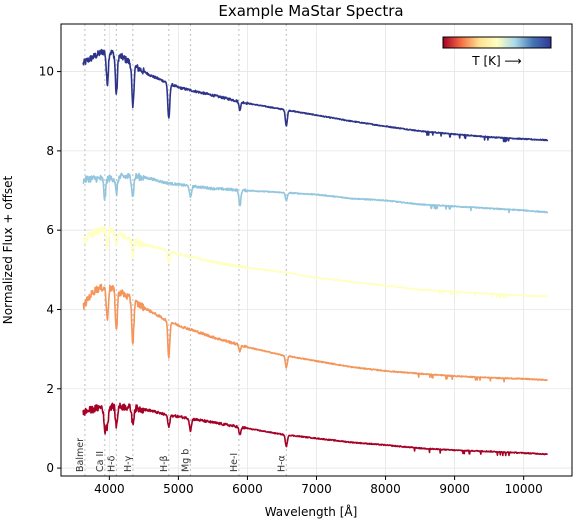 This screenshot has height=521, width=575. Describe the element at coordinates (164, 463) in the screenshot. I see `spectral-line-label: H-β` at that location.